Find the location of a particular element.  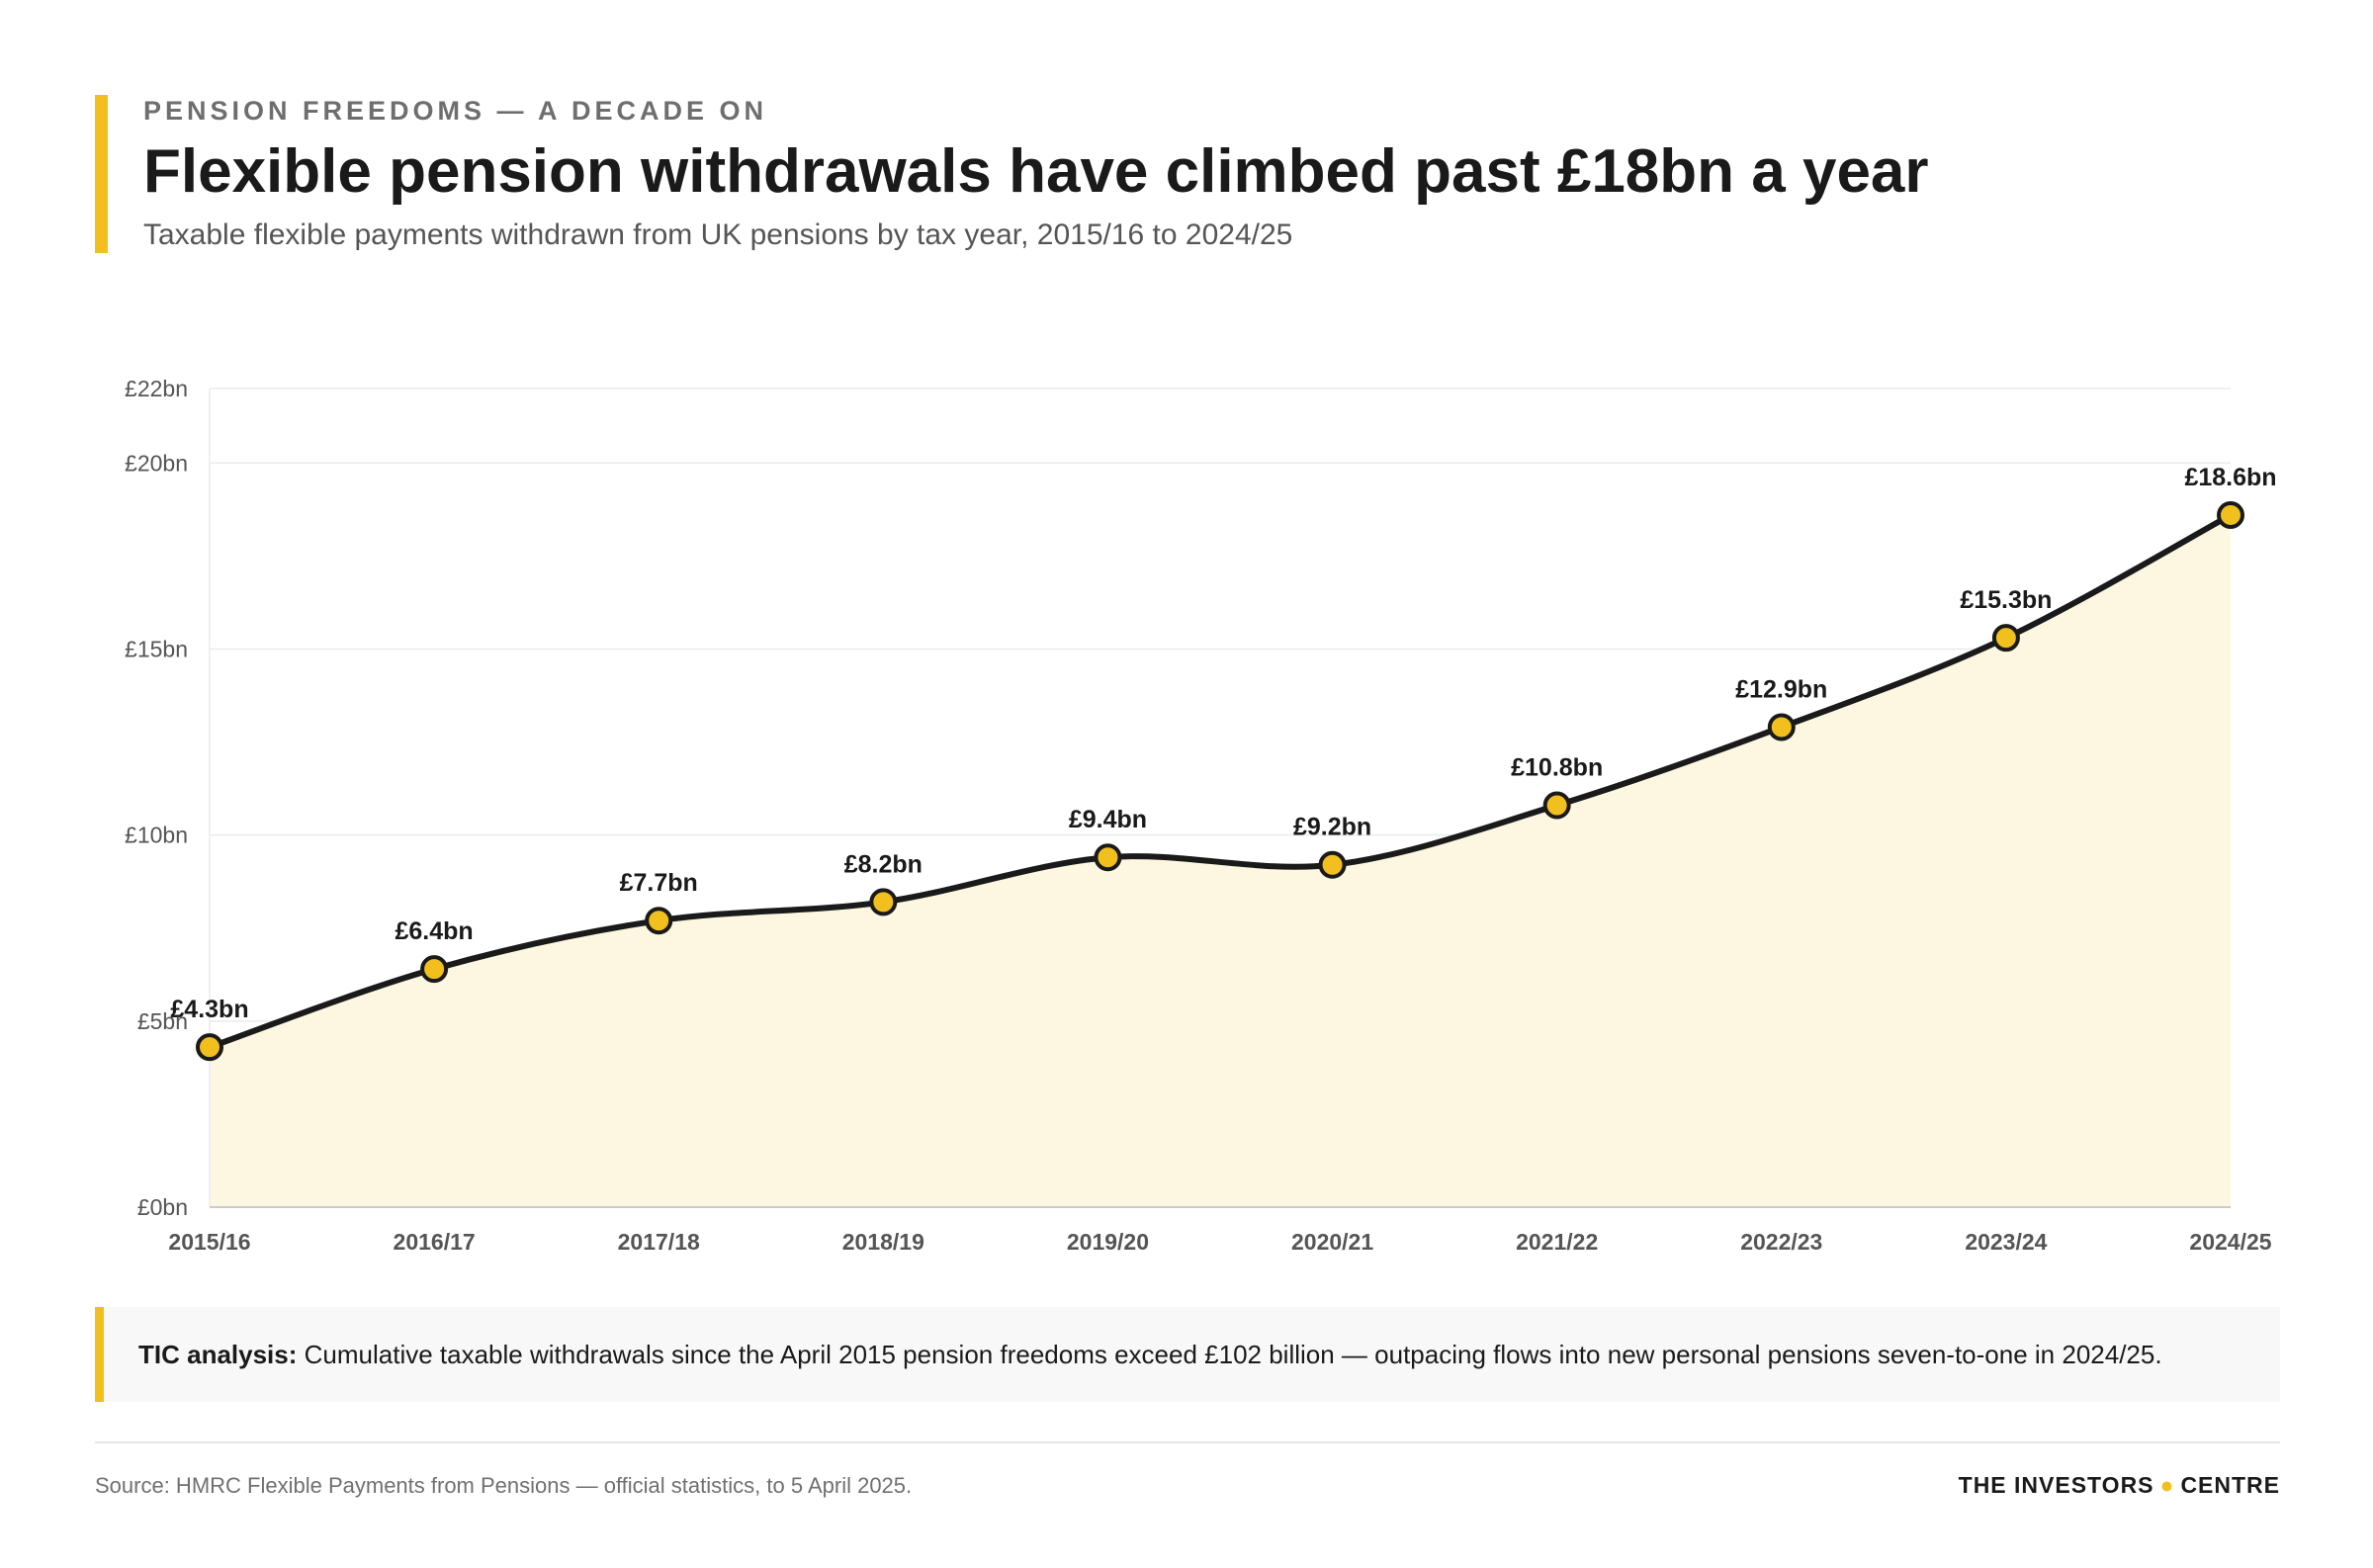

footer-divider is located at coordinates (1187, 1442).